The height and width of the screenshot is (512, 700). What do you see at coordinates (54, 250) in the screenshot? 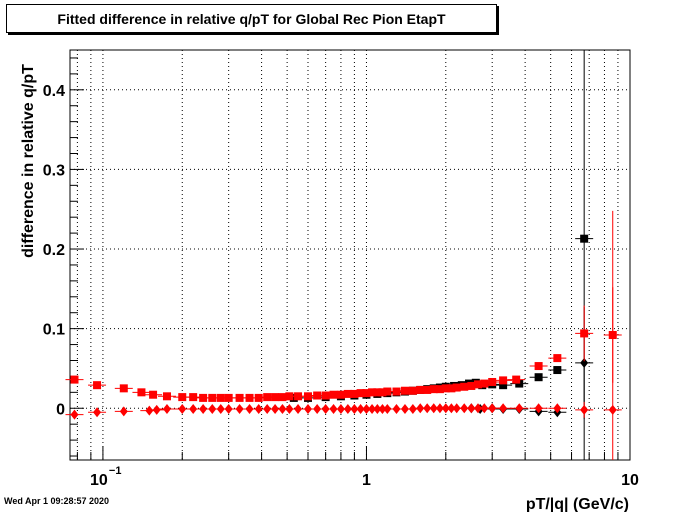
I see `y-tick-label: 0.2` at bounding box center [54, 250].